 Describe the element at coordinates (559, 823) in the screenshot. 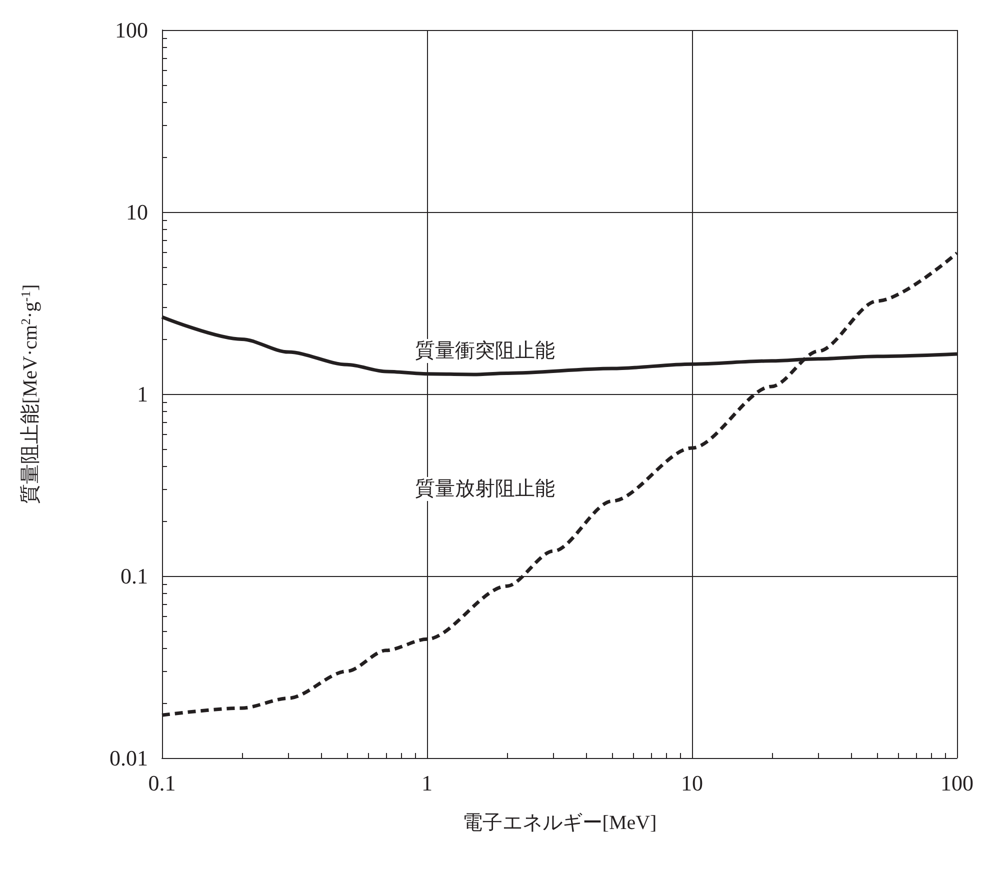

I see `x-axis-title: 電子エネルギー[MeV]` at that location.